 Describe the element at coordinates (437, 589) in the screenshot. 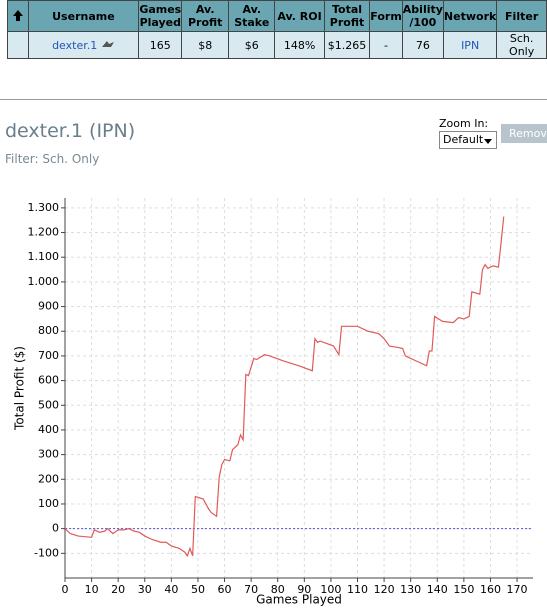

I see `x-tick-label: 140` at that location.